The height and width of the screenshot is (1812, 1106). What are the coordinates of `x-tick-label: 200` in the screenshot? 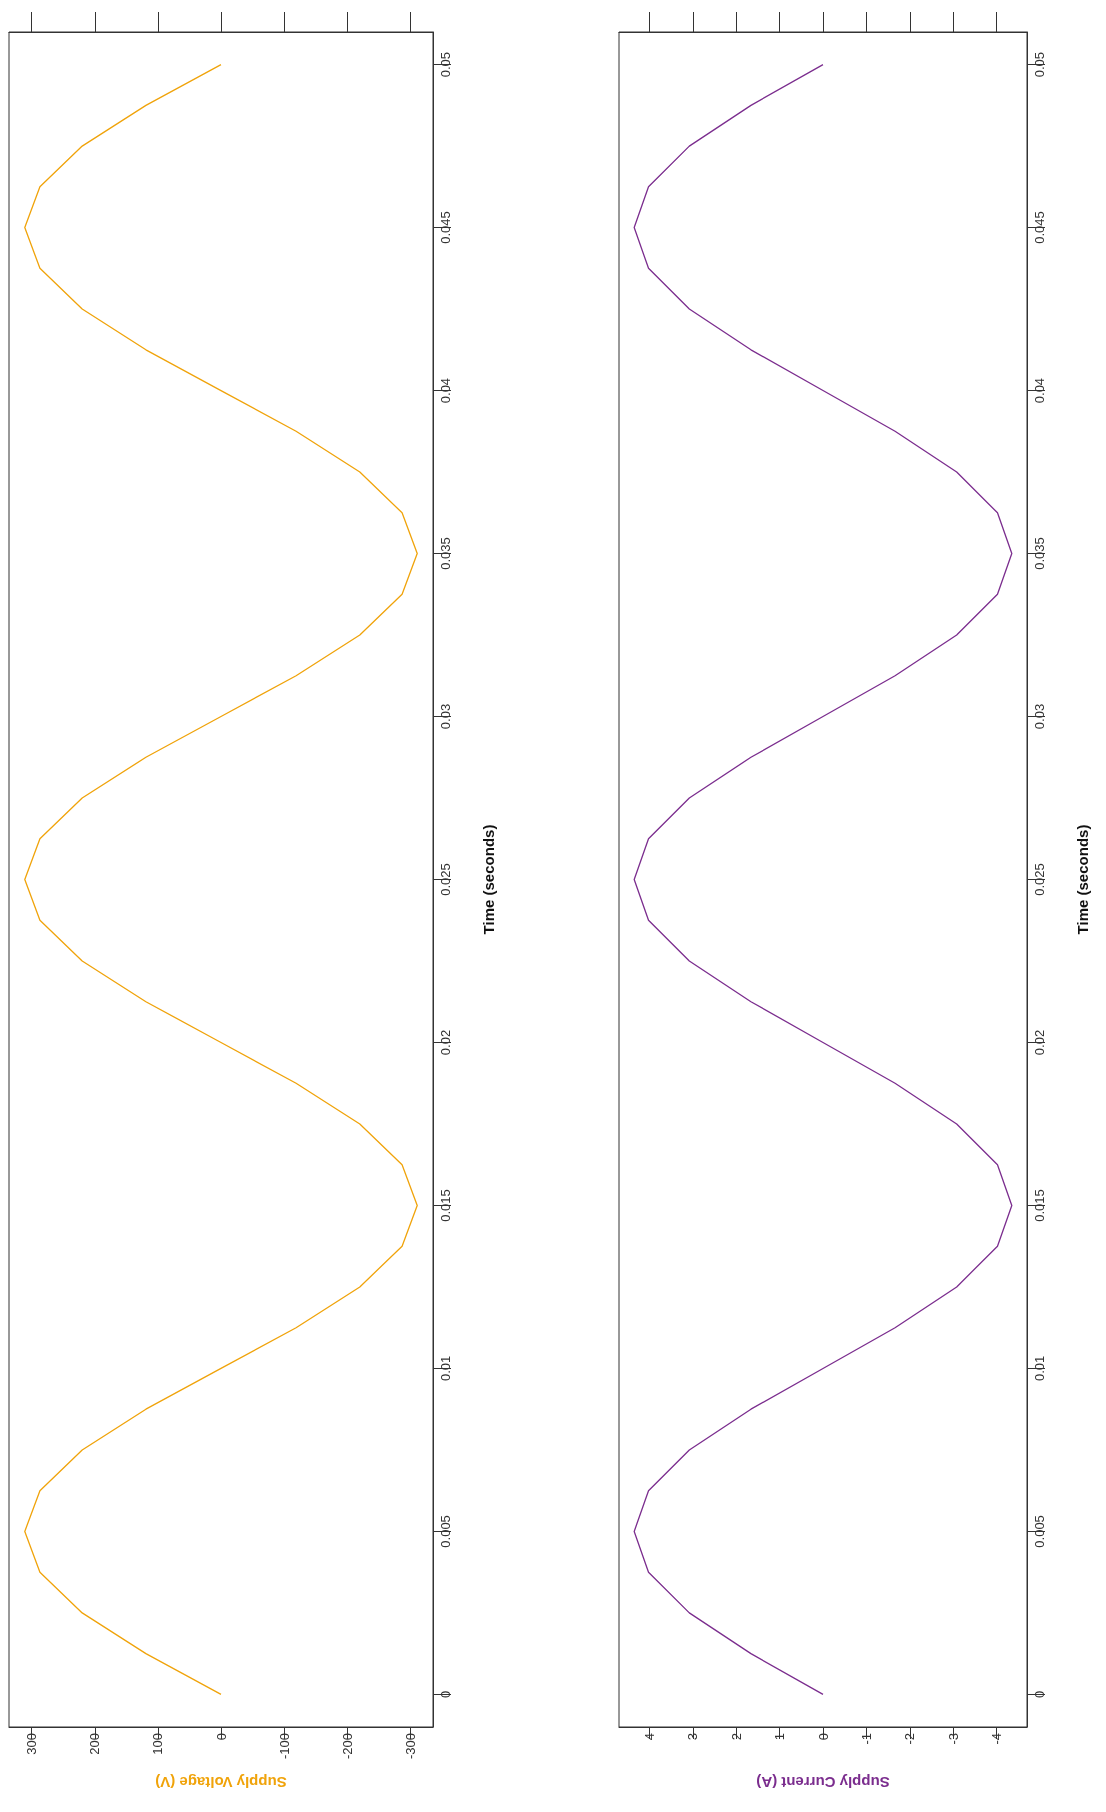 It's located at (95, 1744).